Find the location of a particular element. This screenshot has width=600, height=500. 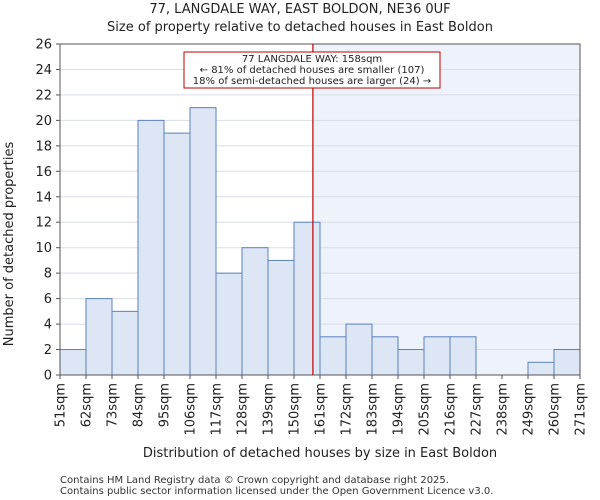

x-tick-label: 172sqm is located at coordinates (347, 409).